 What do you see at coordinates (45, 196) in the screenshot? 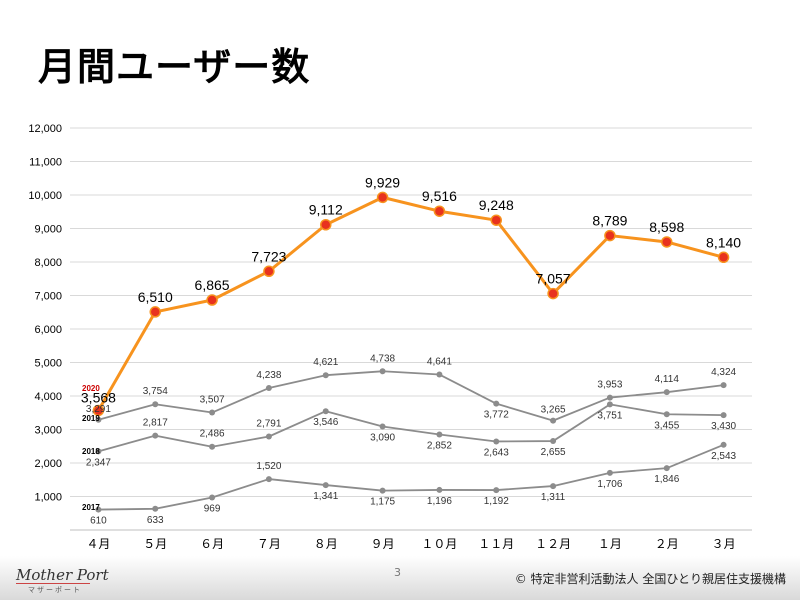
I see `y-tick-label: 10,000` at bounding box center [45, 196].